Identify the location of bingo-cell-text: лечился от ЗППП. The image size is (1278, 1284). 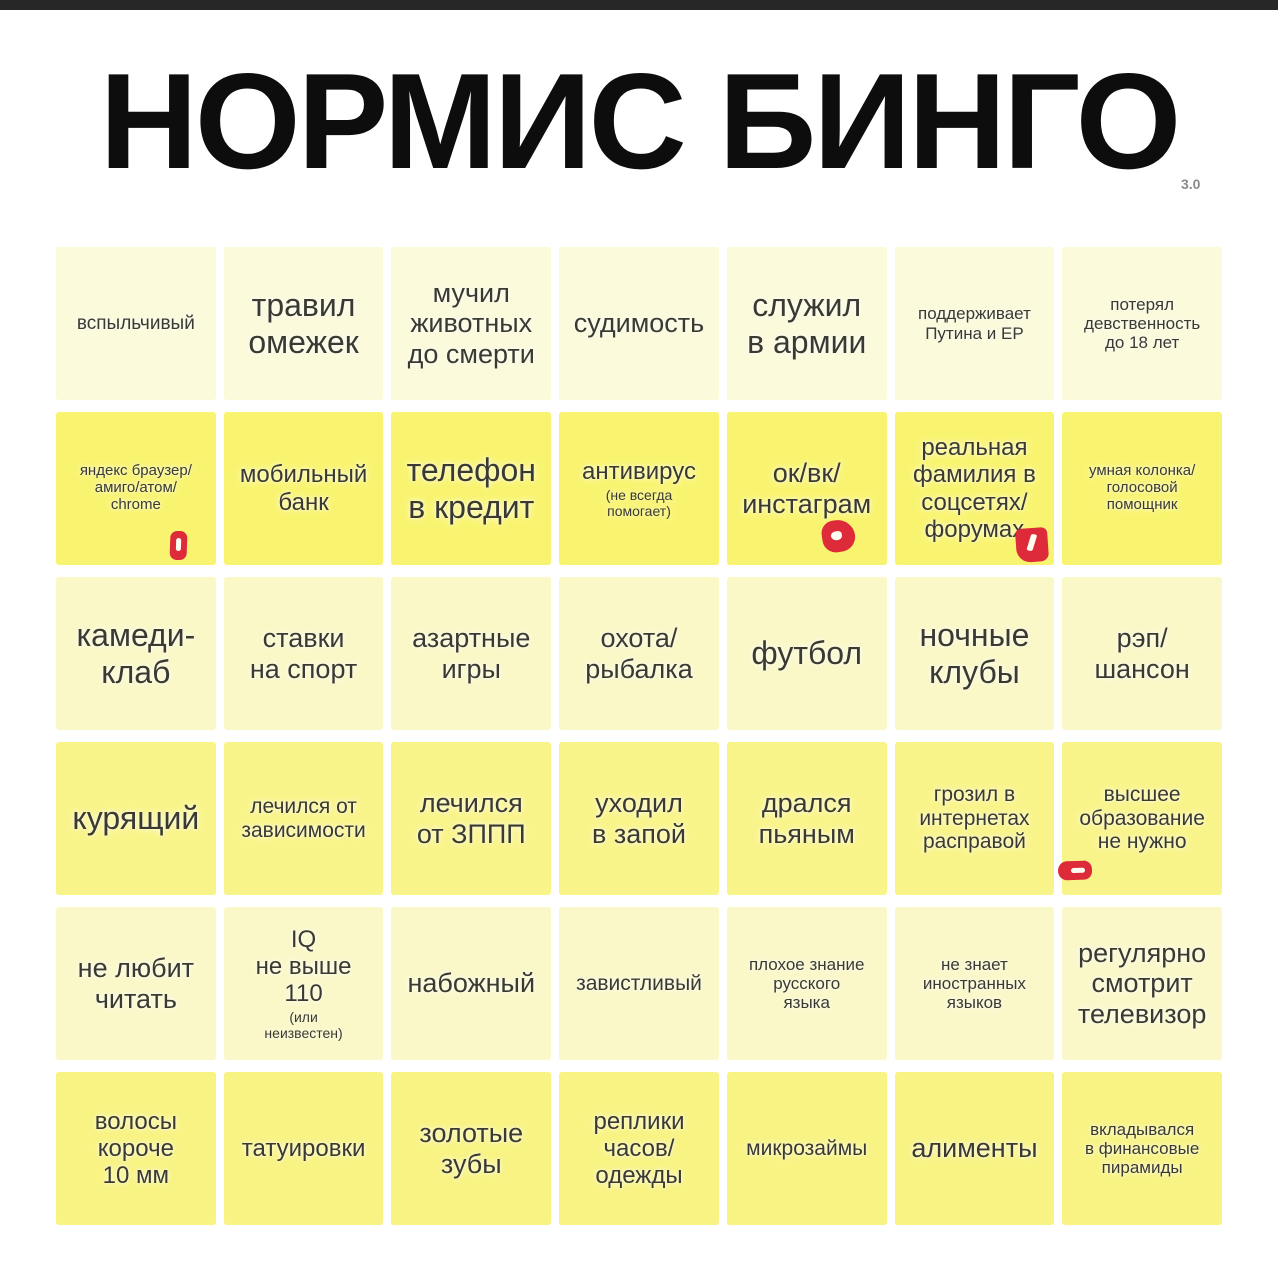
(471, 818).